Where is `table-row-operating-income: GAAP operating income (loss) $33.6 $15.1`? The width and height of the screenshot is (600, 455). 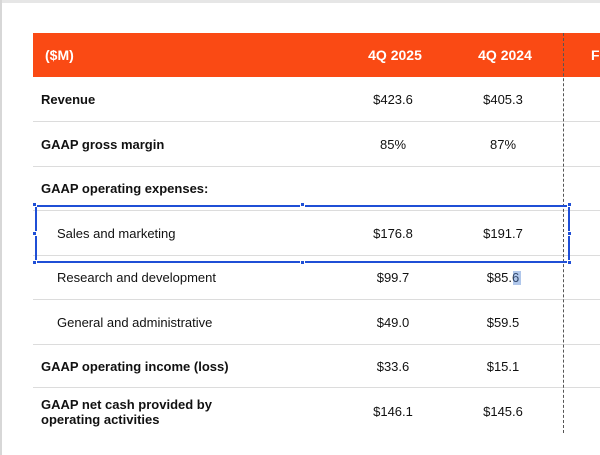 table-row-operating-income: GAAP operating income (loss) $33.6 $15.1 is located at coordinates (316, 366).